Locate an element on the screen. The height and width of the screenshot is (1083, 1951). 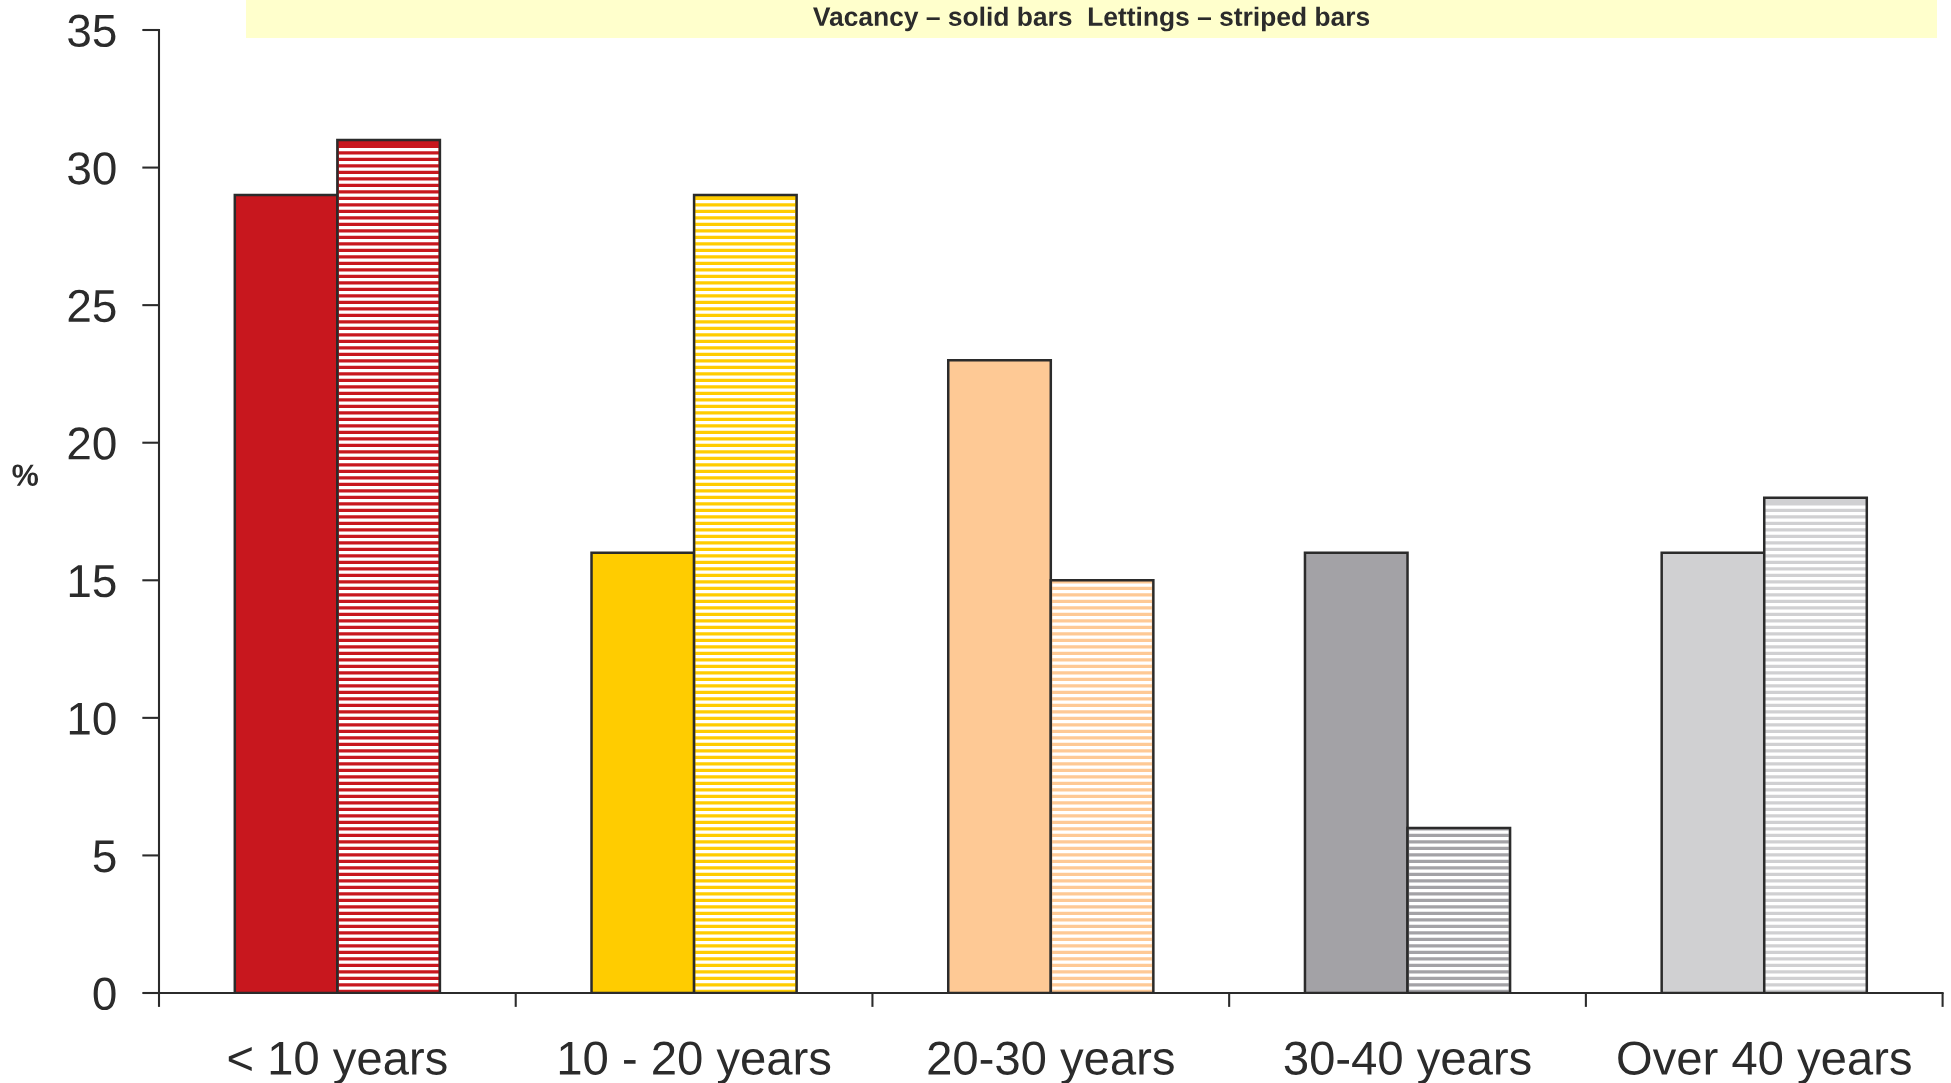
y-tick-label: 20 is located at coordinates (92, 443).